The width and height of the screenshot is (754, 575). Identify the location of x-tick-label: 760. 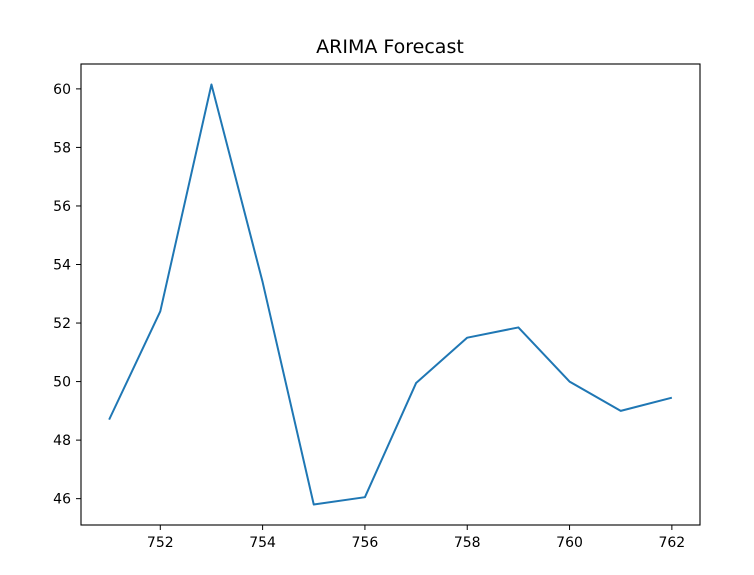
(569, 543).